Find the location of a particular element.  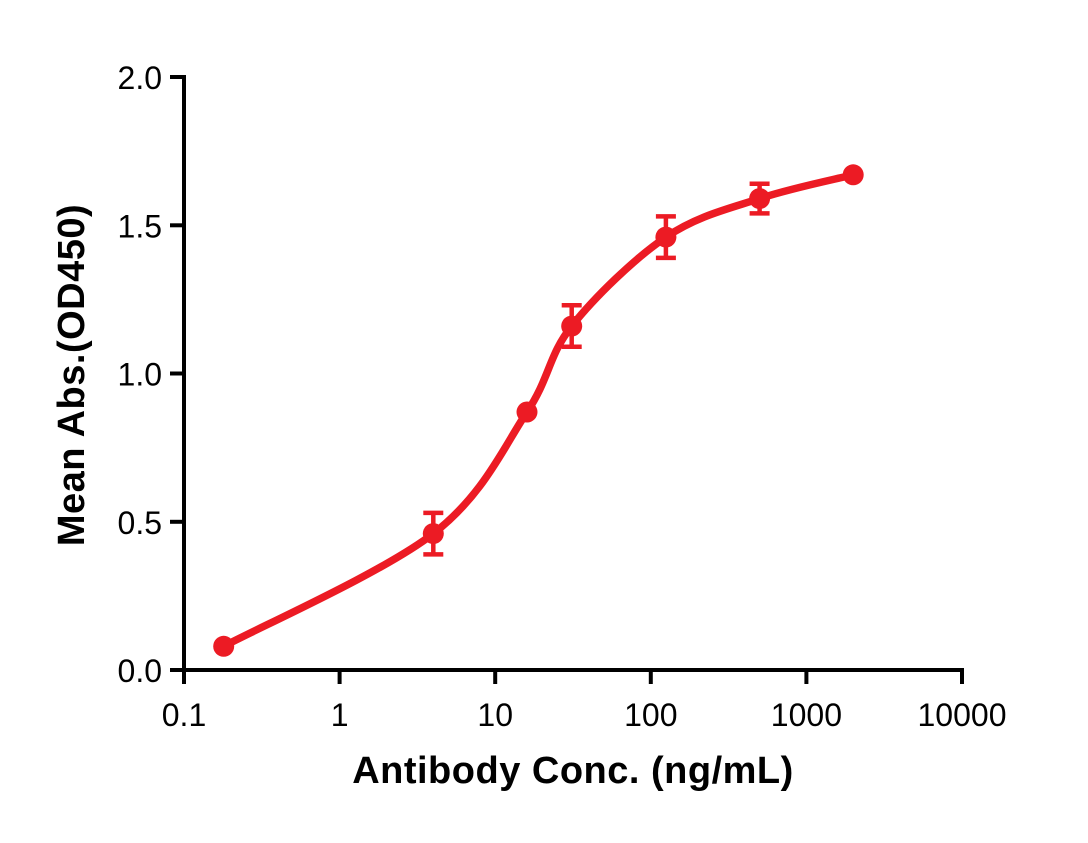

y-tick-label: 1.0 is located at coordinates (140, 375).